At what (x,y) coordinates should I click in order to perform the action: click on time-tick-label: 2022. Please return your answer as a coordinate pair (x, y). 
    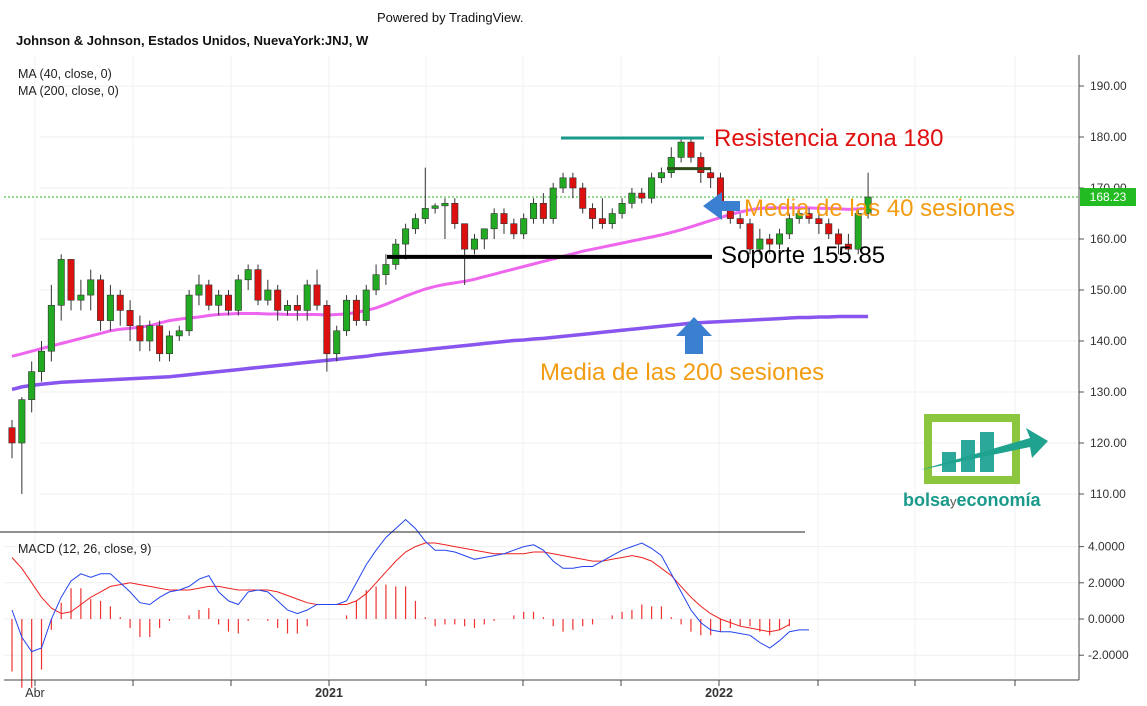
    Looking at the image, I should click on (719, 693).